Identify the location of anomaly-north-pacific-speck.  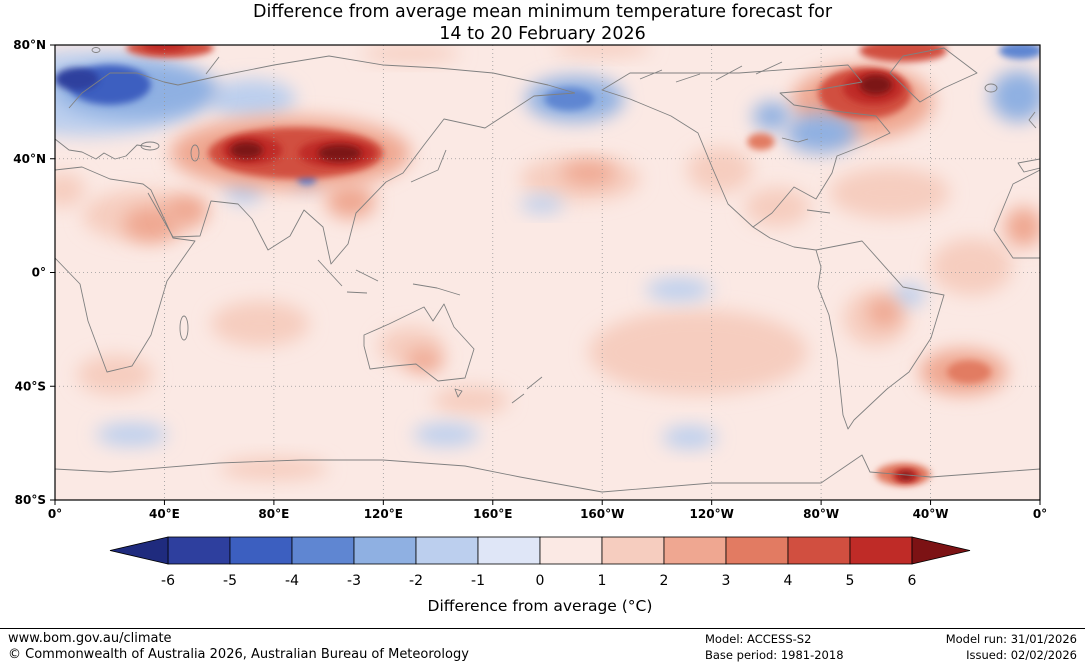
(542, 204).